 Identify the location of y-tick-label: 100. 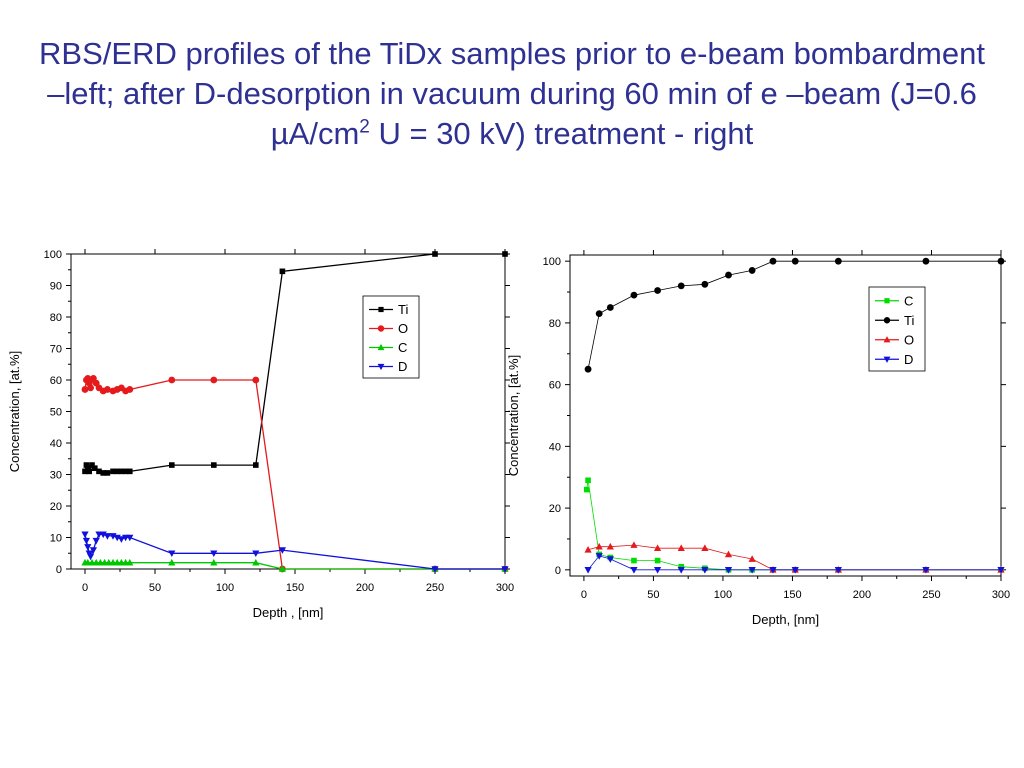
(53, 255).